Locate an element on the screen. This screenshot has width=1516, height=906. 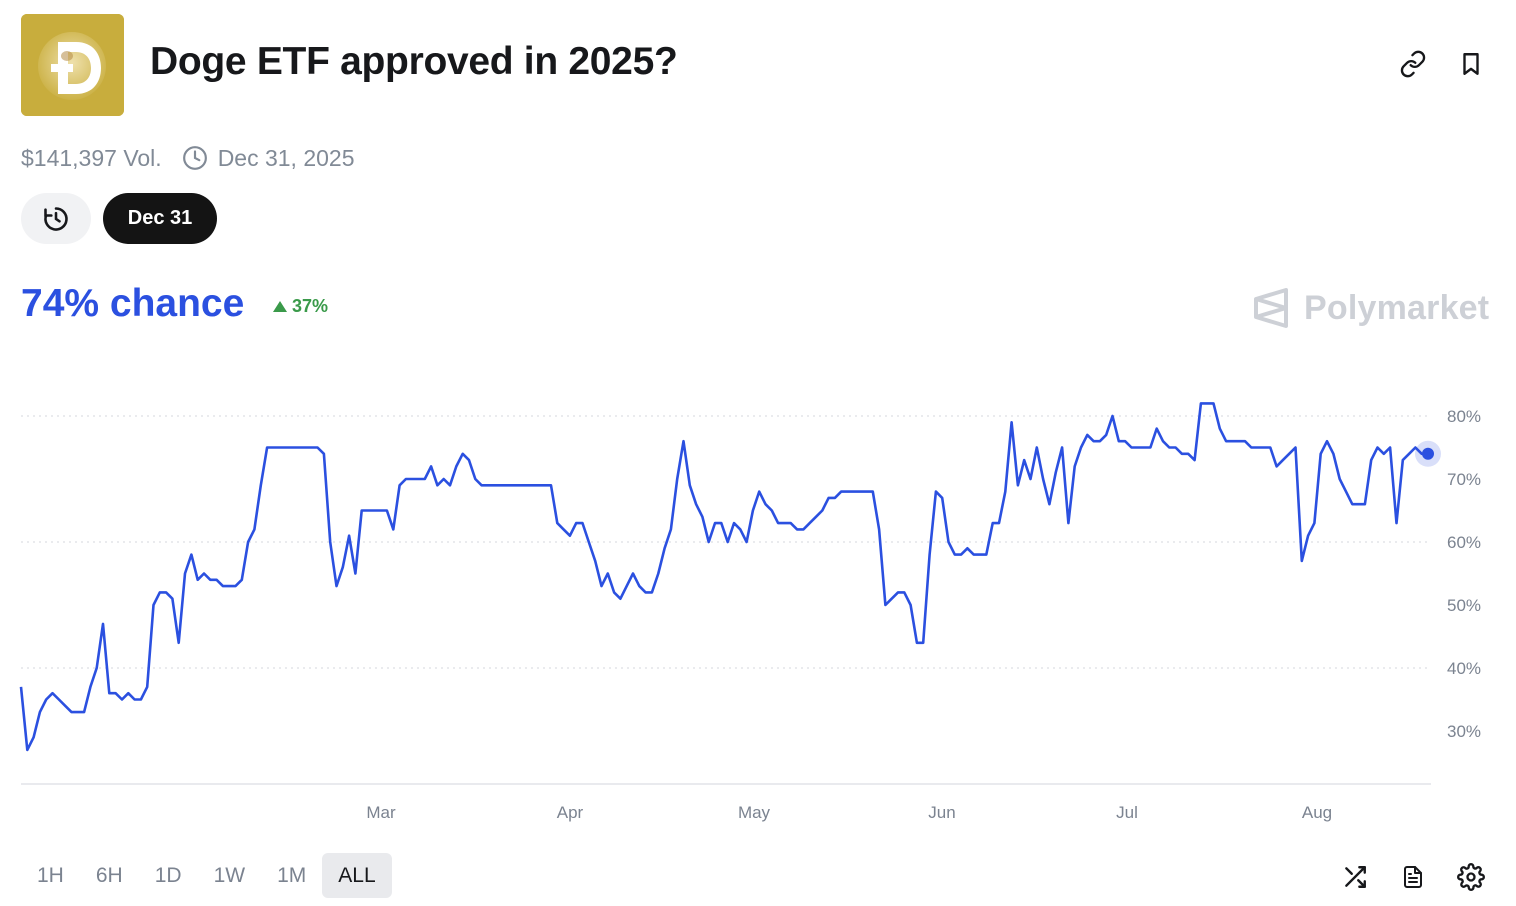
settings-gear-icon is located at coordinates (1471, 877).